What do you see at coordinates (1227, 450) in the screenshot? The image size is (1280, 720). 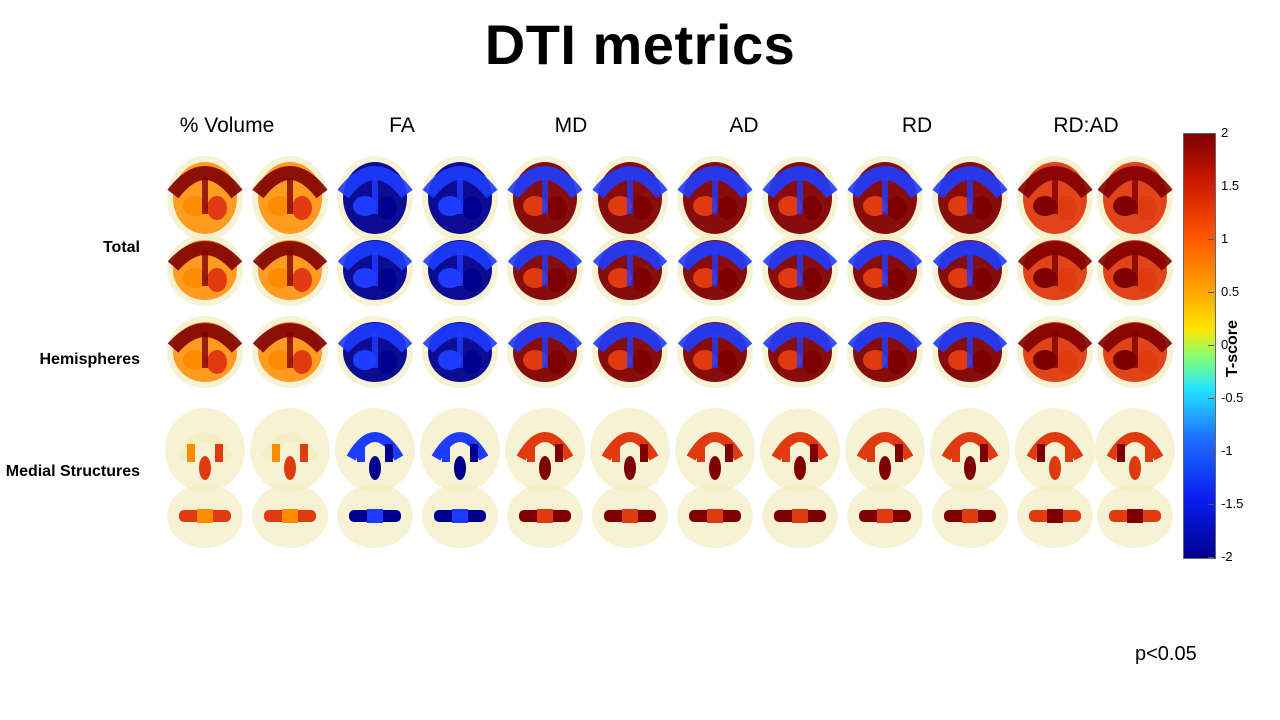 I see `colorbar-tick-label: -1` at bounding box center [1227, 450].